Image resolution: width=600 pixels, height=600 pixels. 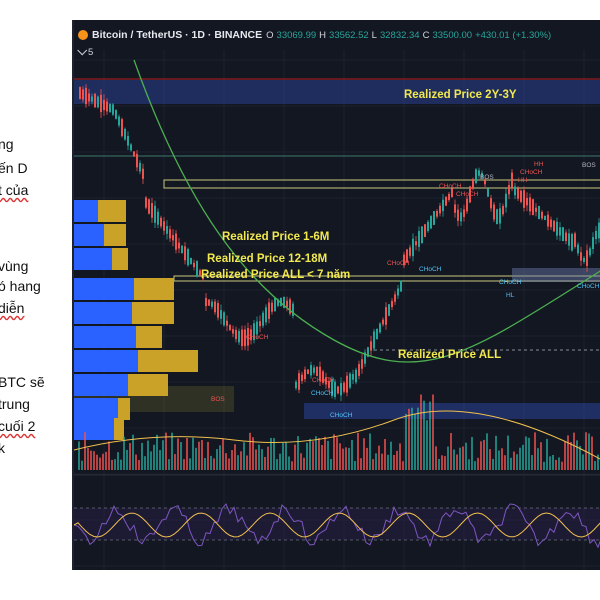 I want to click on oscillator-band, so click(x=337, y=524).